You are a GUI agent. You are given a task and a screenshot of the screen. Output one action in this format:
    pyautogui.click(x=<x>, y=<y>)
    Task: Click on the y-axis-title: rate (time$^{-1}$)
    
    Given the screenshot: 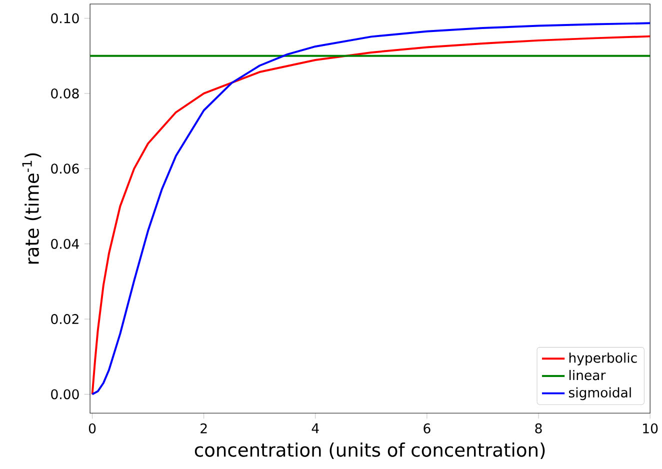 What is the action you would take?
    pyautogui.click(x=32, y=209)
    